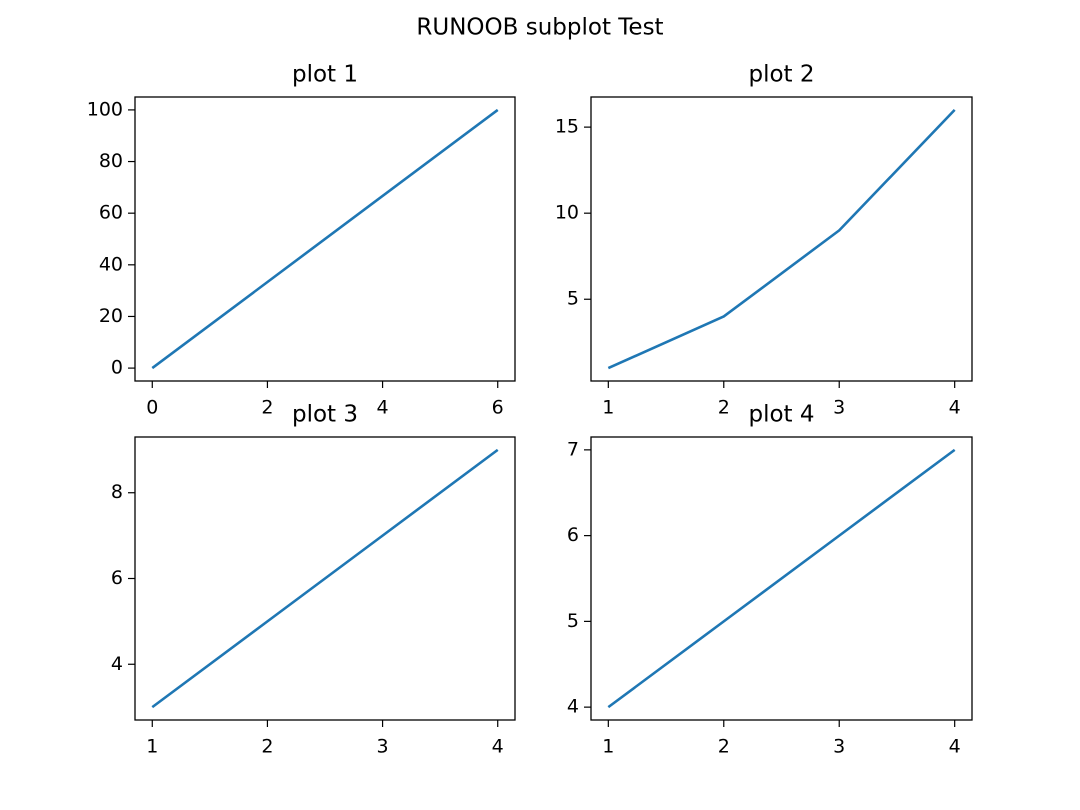 This screenshot has width=1080, height=810. Describe the element at coordinates (111, 316) in the screenshot. I see `y-tick-label: 20` at that location.